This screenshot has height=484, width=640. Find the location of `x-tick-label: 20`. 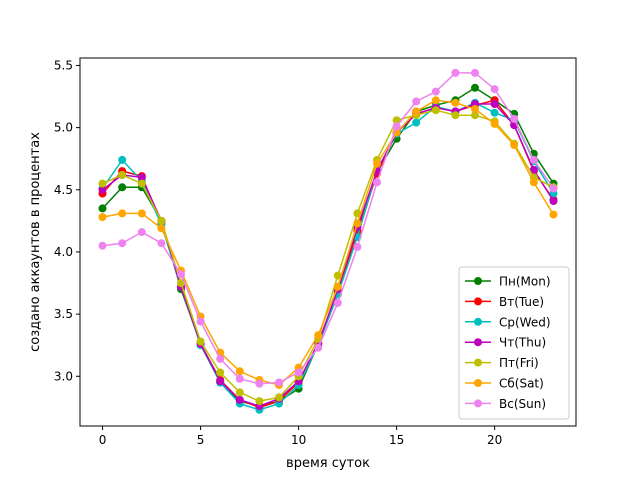

x-tick-label: 20 is located at coordinates (494, 440).